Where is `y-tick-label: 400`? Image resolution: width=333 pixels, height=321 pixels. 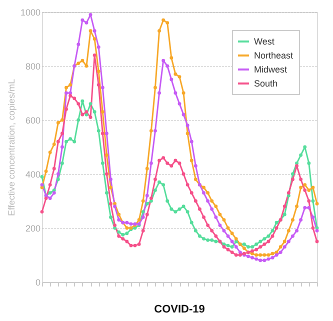
y-tick-label: 400 is located at coordinates (32, 175).